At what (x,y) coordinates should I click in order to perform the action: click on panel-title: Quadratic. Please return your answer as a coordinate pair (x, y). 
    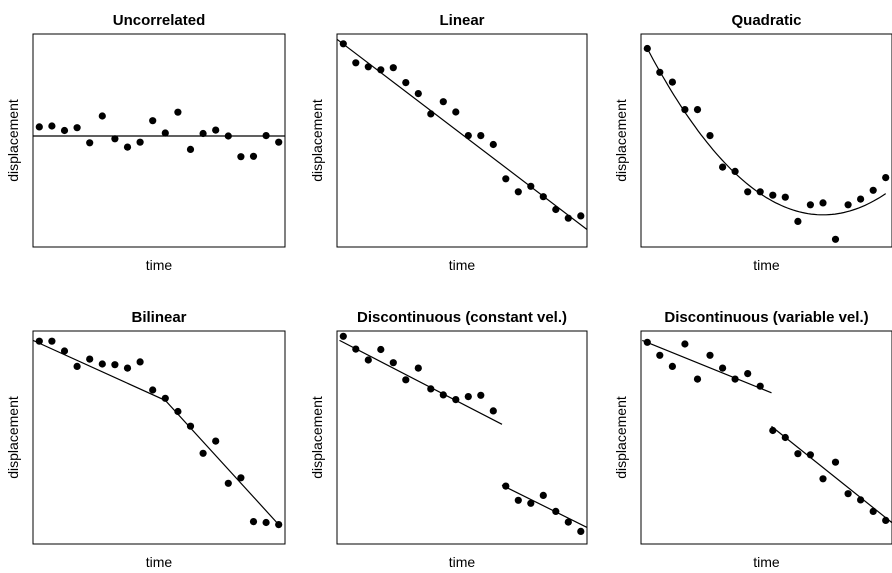
    Looking at the image, I should click on (766, 20).